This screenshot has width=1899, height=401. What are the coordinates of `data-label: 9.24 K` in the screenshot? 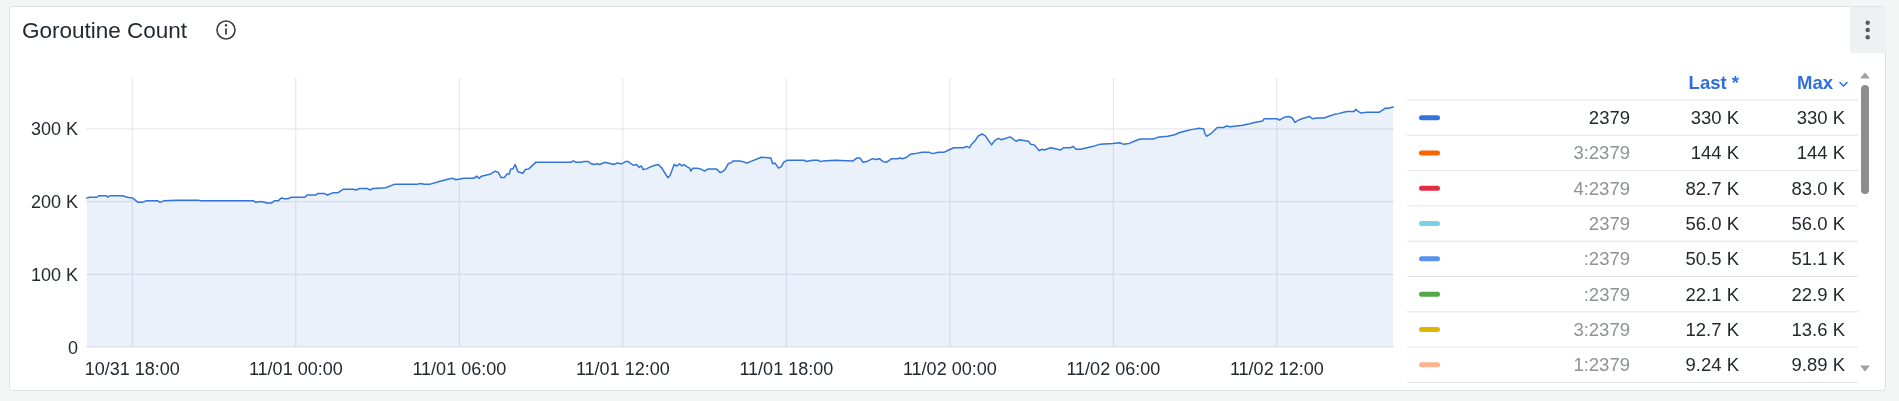 It's located at (1712, 365).